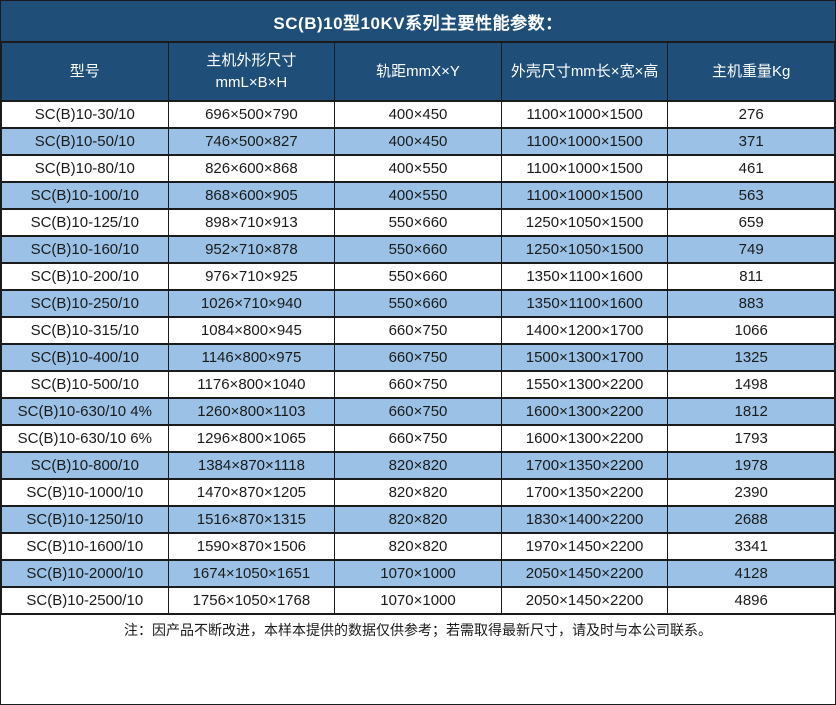  What do you see at coordinates (751, 411) in the screenshot?
I see `table-cell: 1812` at bounding box center [751, 411].